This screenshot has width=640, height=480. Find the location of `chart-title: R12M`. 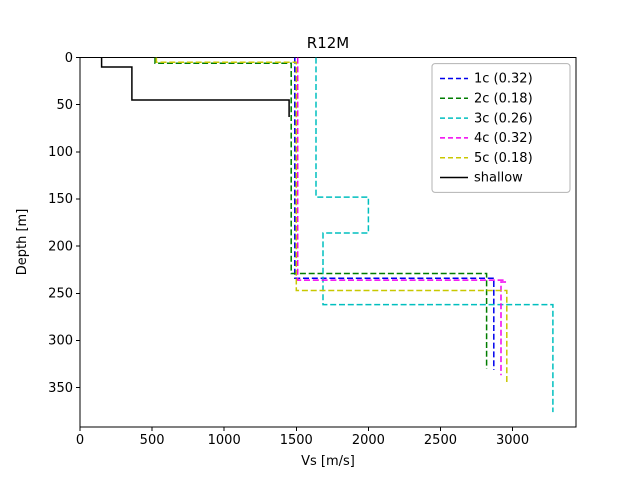

chart-title: R12M is located at coordinates (328, 43).